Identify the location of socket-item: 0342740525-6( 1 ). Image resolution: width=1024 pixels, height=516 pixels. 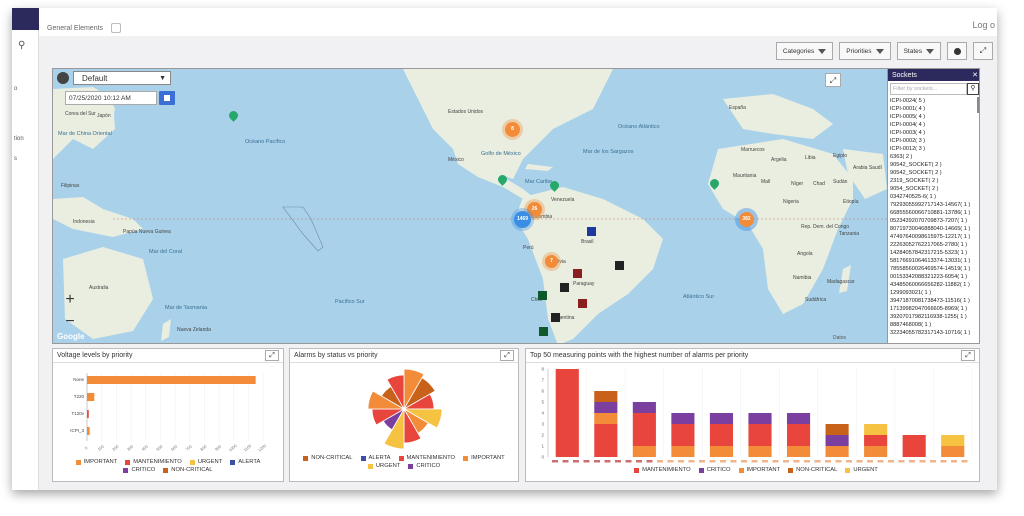
(913, 197).